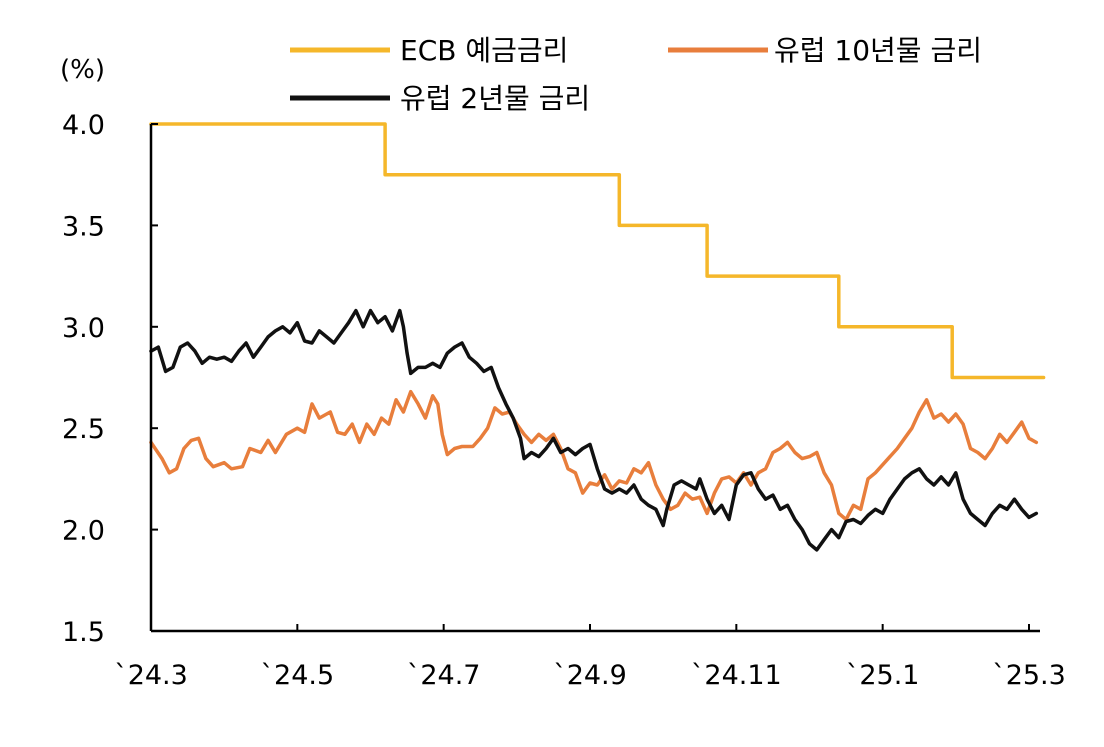 The image size is (1104, 747). I want to click on x-tick-label: `24.3, so click(151, 675).